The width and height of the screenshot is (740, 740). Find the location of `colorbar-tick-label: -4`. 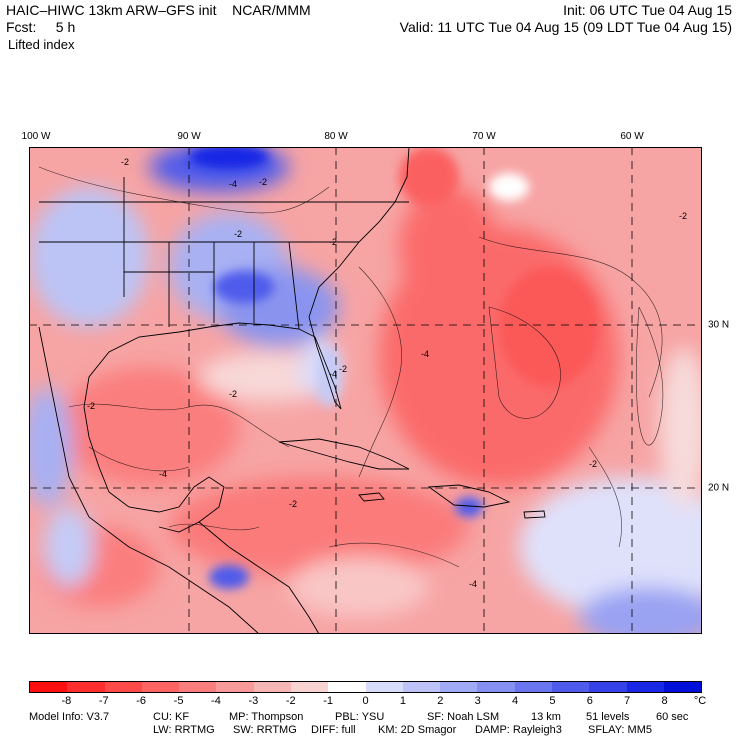

colorbar-tick-label: -4 is located at coordinates (216, 701).